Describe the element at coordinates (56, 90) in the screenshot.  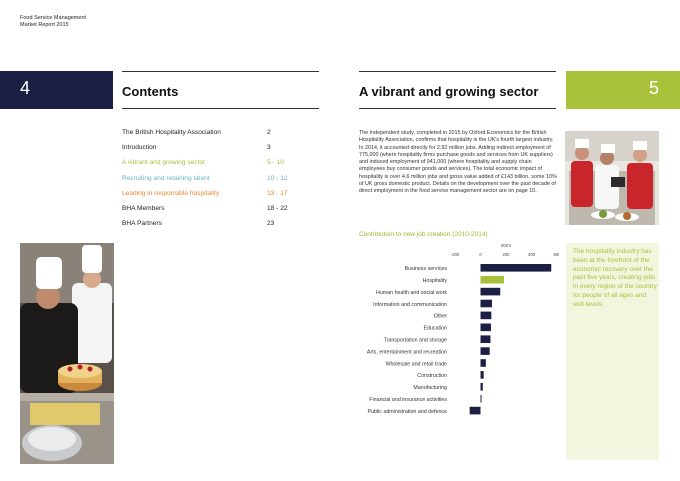
I see `left-page-number-block` at that location.